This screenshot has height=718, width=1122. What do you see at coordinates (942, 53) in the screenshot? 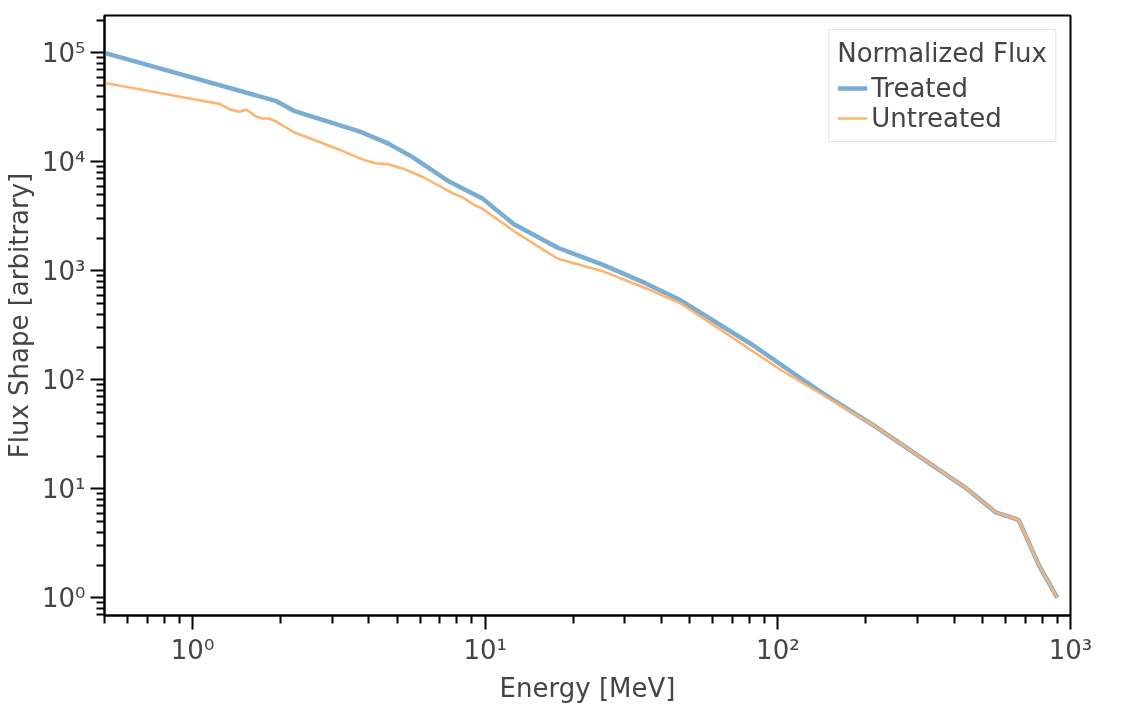
I see `legend-title: Normalized Flux` at bounding box center [942, 53].